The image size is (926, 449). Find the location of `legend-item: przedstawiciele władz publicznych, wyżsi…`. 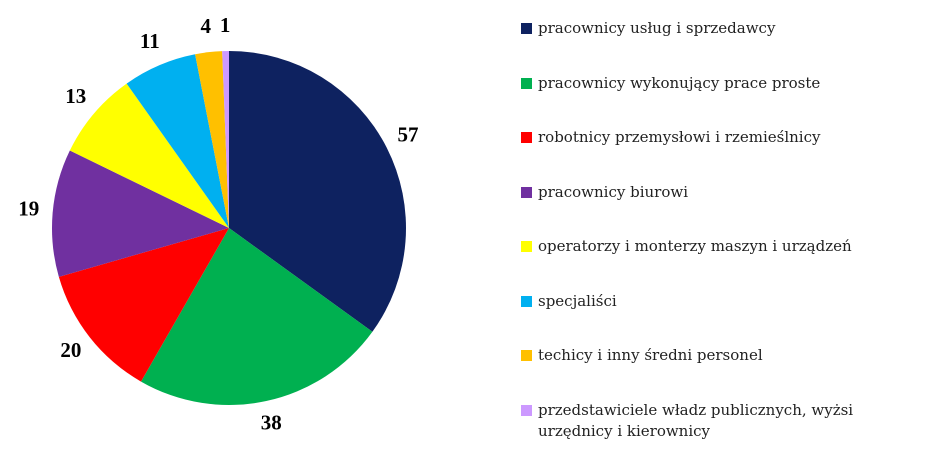

legend-item: przedstawiciele władz publicznych, wyżsi… is located at coordinates (721, 421).